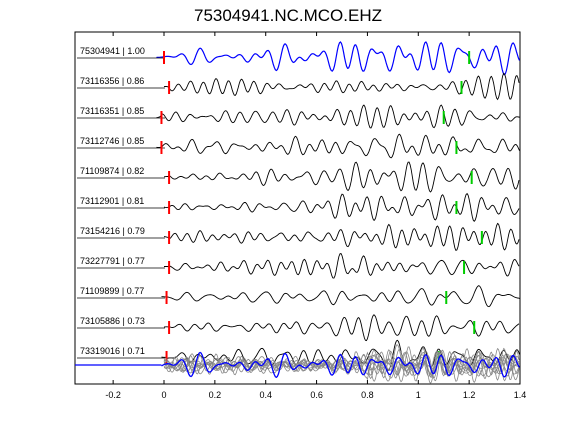 The width and height of the screenshot is (576, 432). Describe the element at coordinates (112, 51) in the screenshot. I see `trace-label: 75304941 | 1.00` at that location.